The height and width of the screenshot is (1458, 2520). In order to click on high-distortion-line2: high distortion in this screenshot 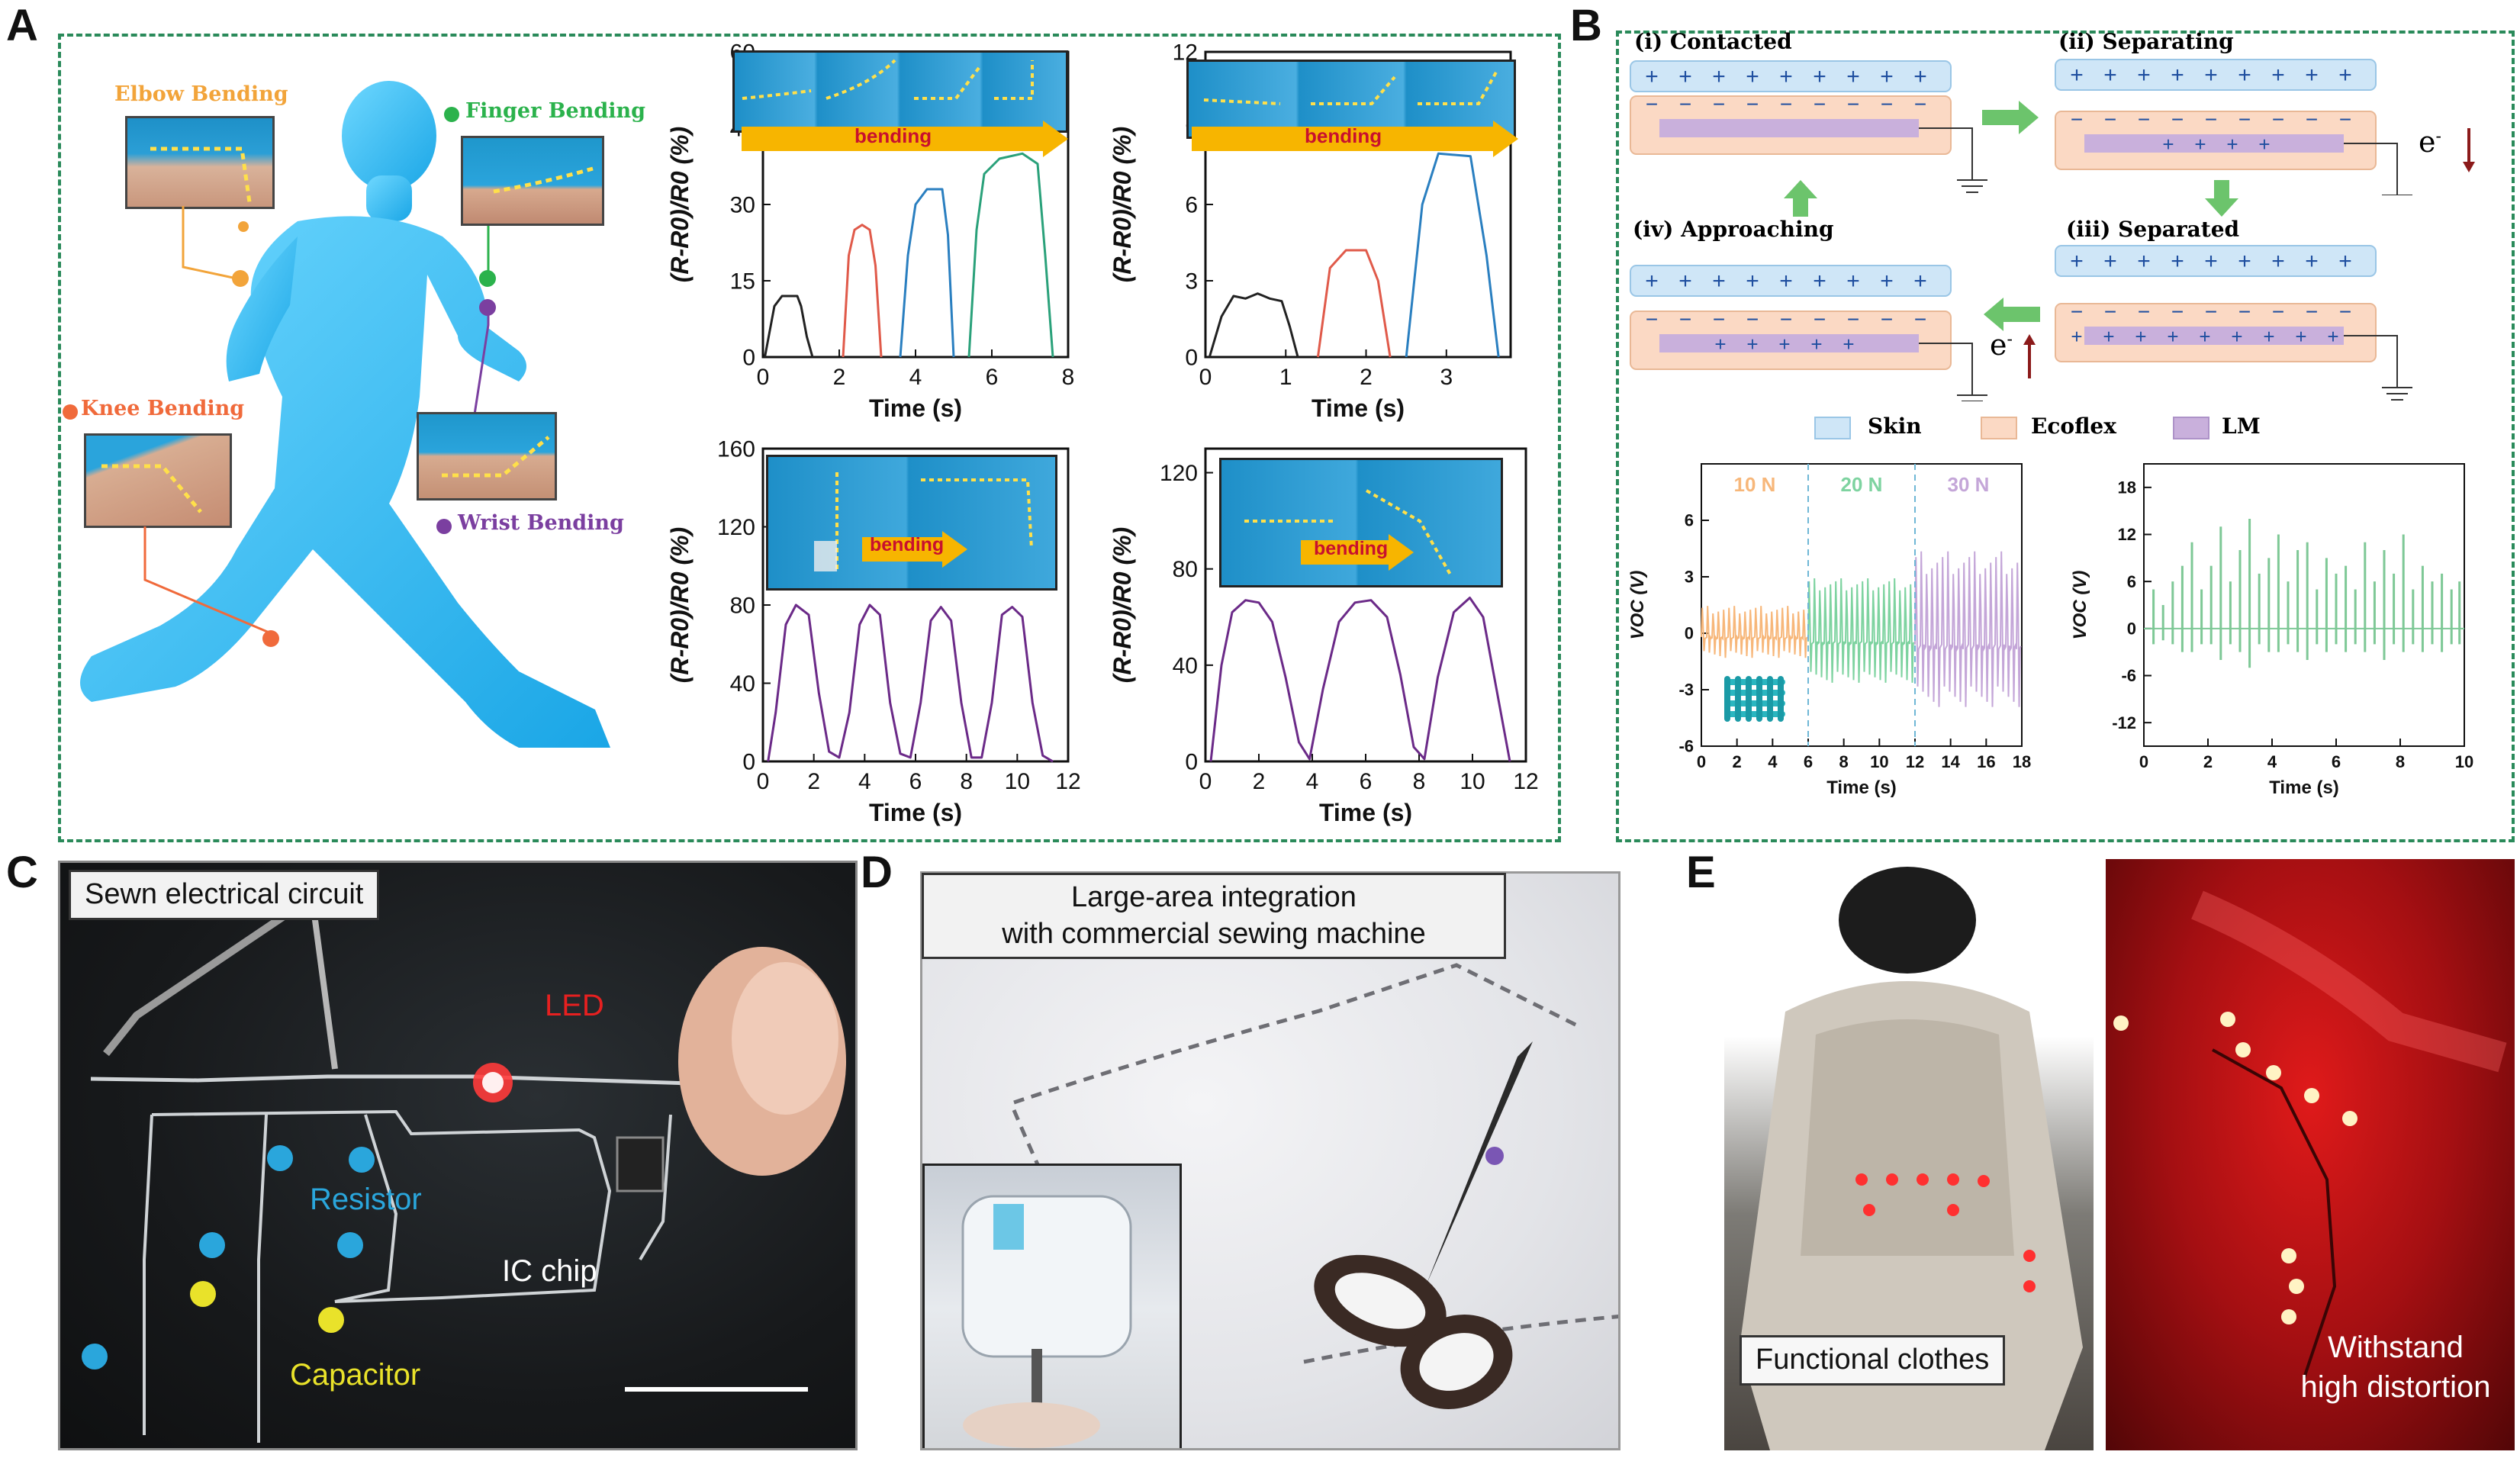, I will do `click(2395, 1387)`.